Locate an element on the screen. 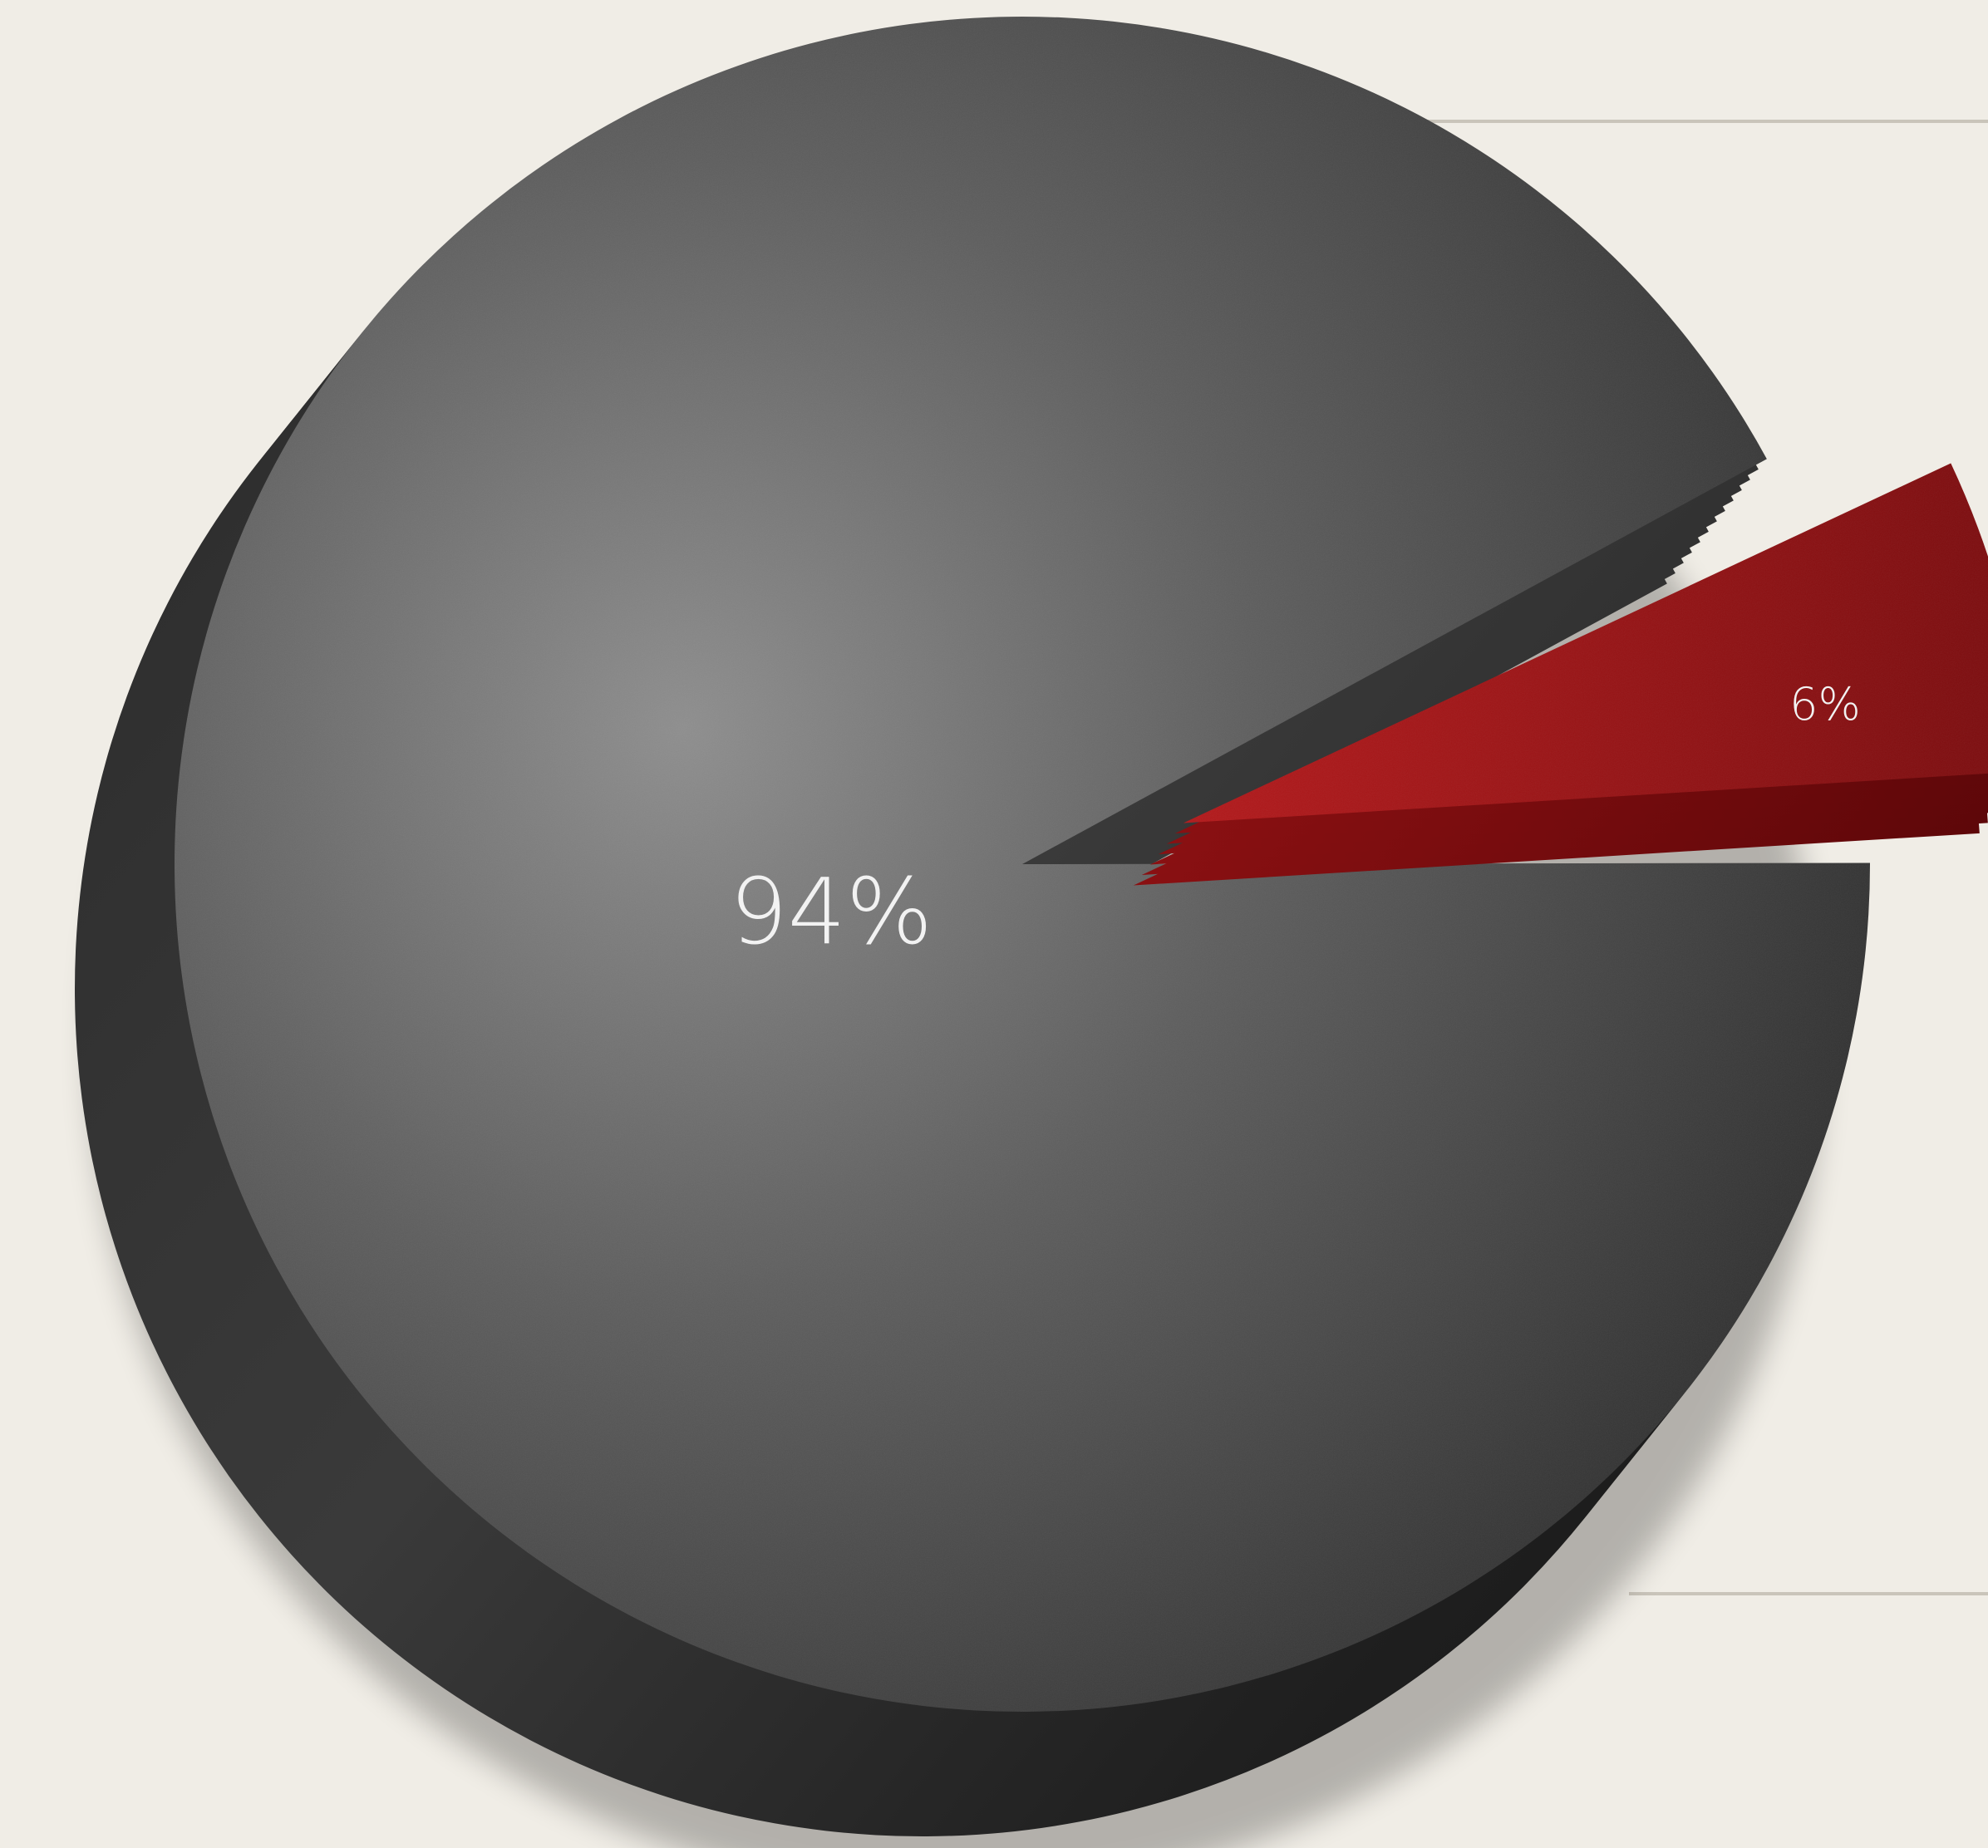 This screenshot has width=1988, height=1848. slice-label-main: 94% is located at coordinates (832, 912).